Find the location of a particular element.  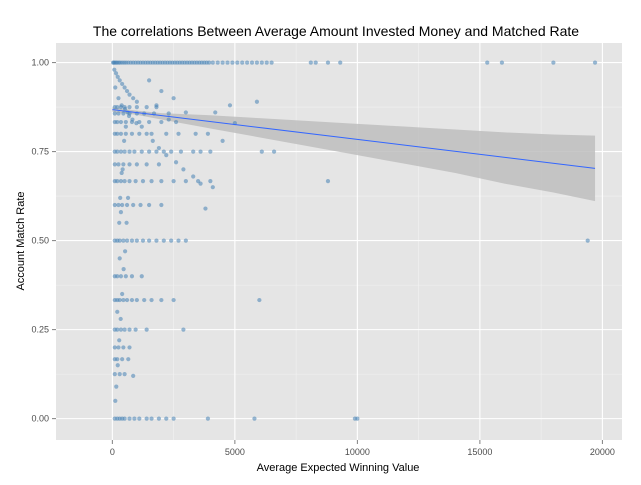

y-tick-label: 0.00 is located at coordinates (40, 419).